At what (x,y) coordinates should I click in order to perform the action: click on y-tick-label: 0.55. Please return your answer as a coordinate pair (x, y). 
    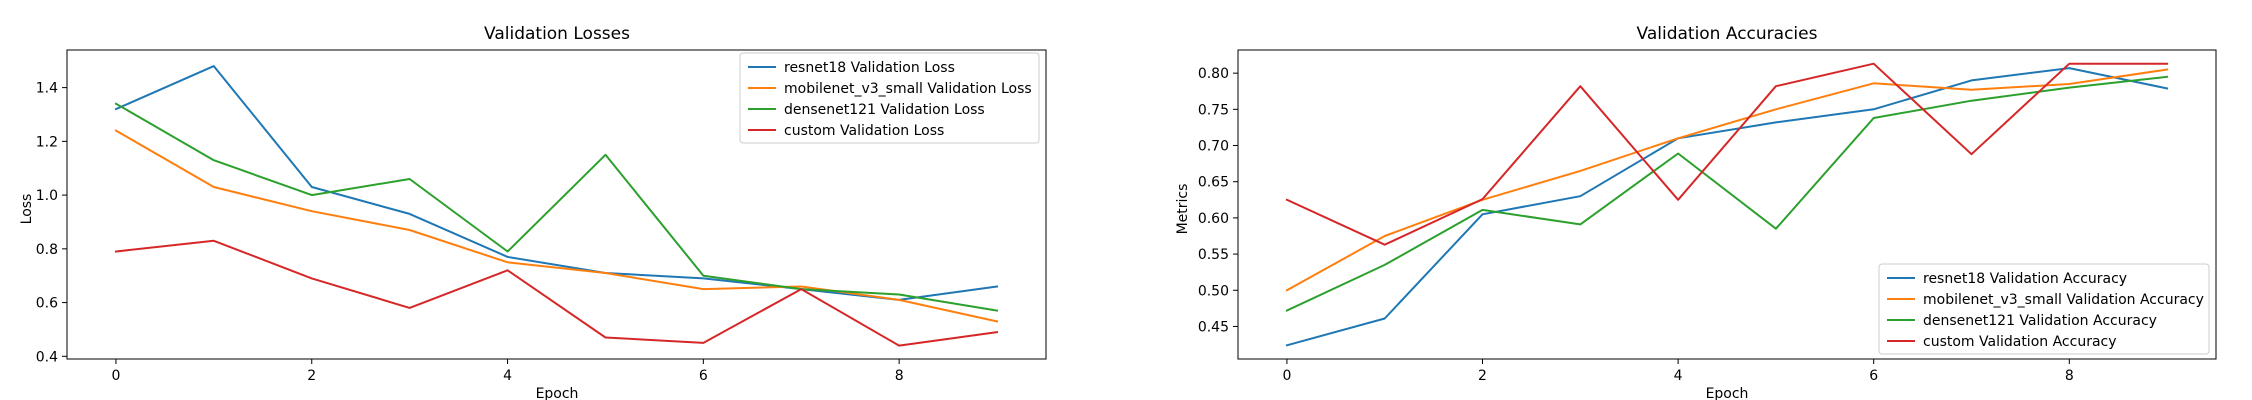
    Looking at the image, I should click on (1213, 255).